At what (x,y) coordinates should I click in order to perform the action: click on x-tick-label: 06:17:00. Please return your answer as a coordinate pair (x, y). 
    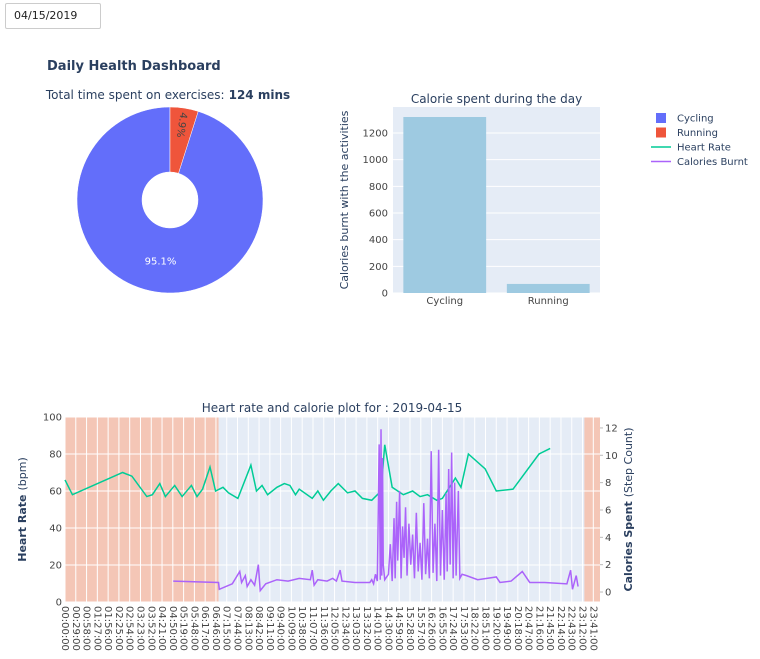
    Looking at the image, I should click on (204, 628).